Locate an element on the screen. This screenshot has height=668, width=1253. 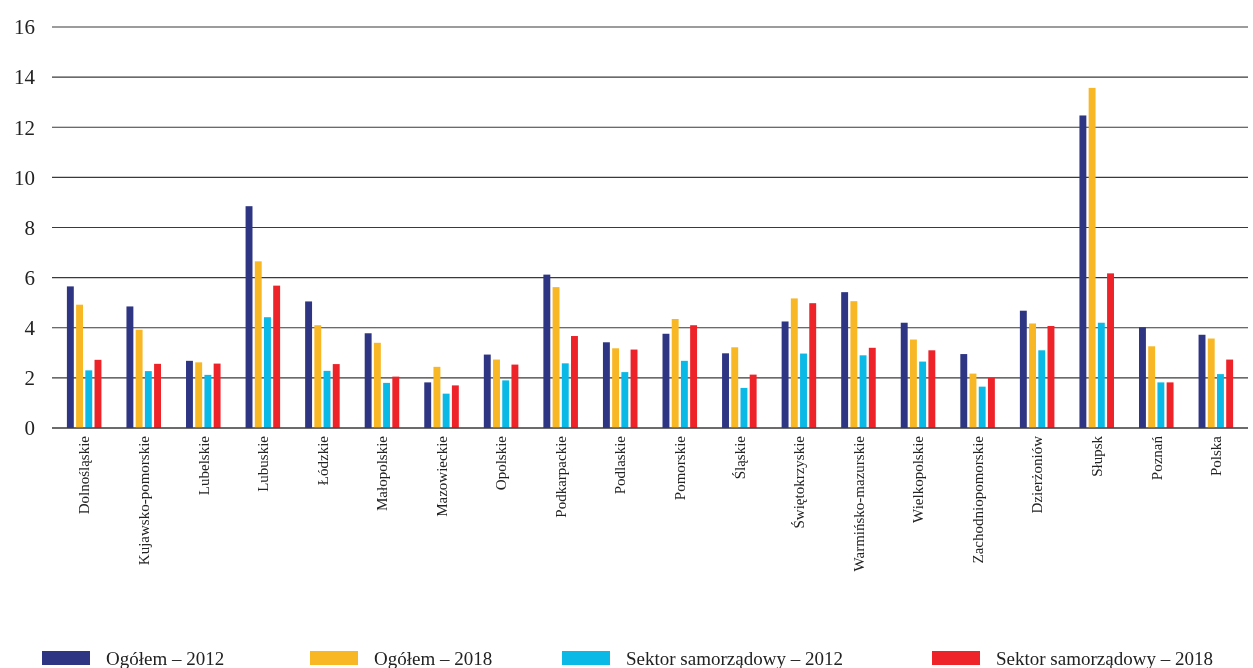
x-tick-label: Małopolskie is located at coordinates (382, 473).